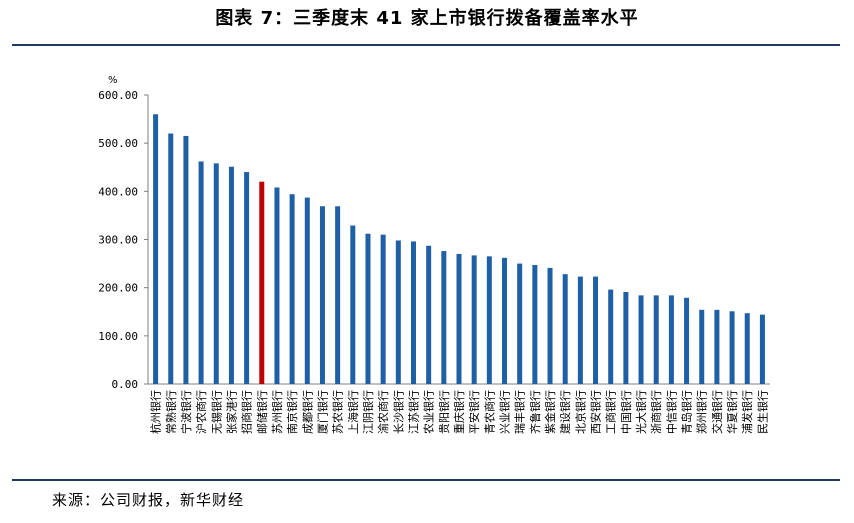  I want to click on category-label: 无锡银行, so click(216, 412).